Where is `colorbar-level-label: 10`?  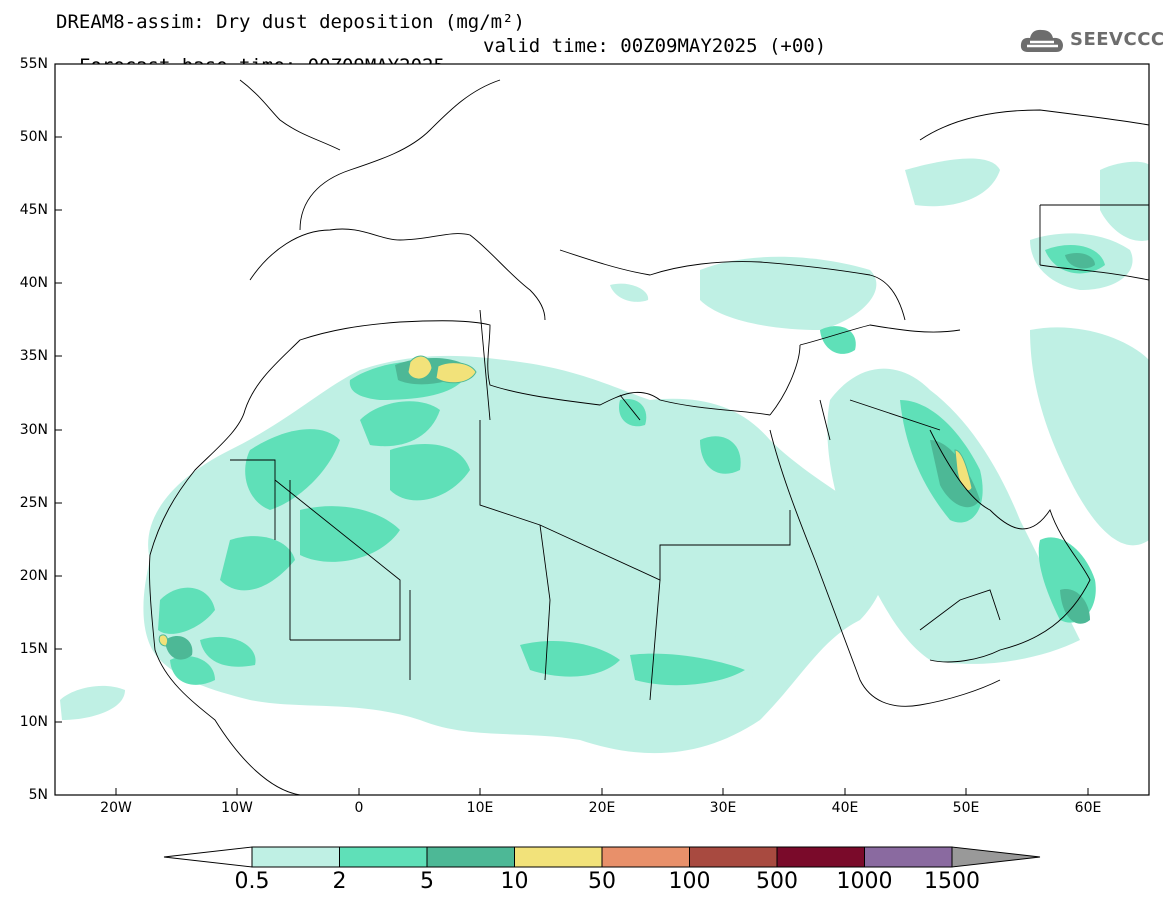 colorbar-level-label: 10 is located at coordinates (514, 881).